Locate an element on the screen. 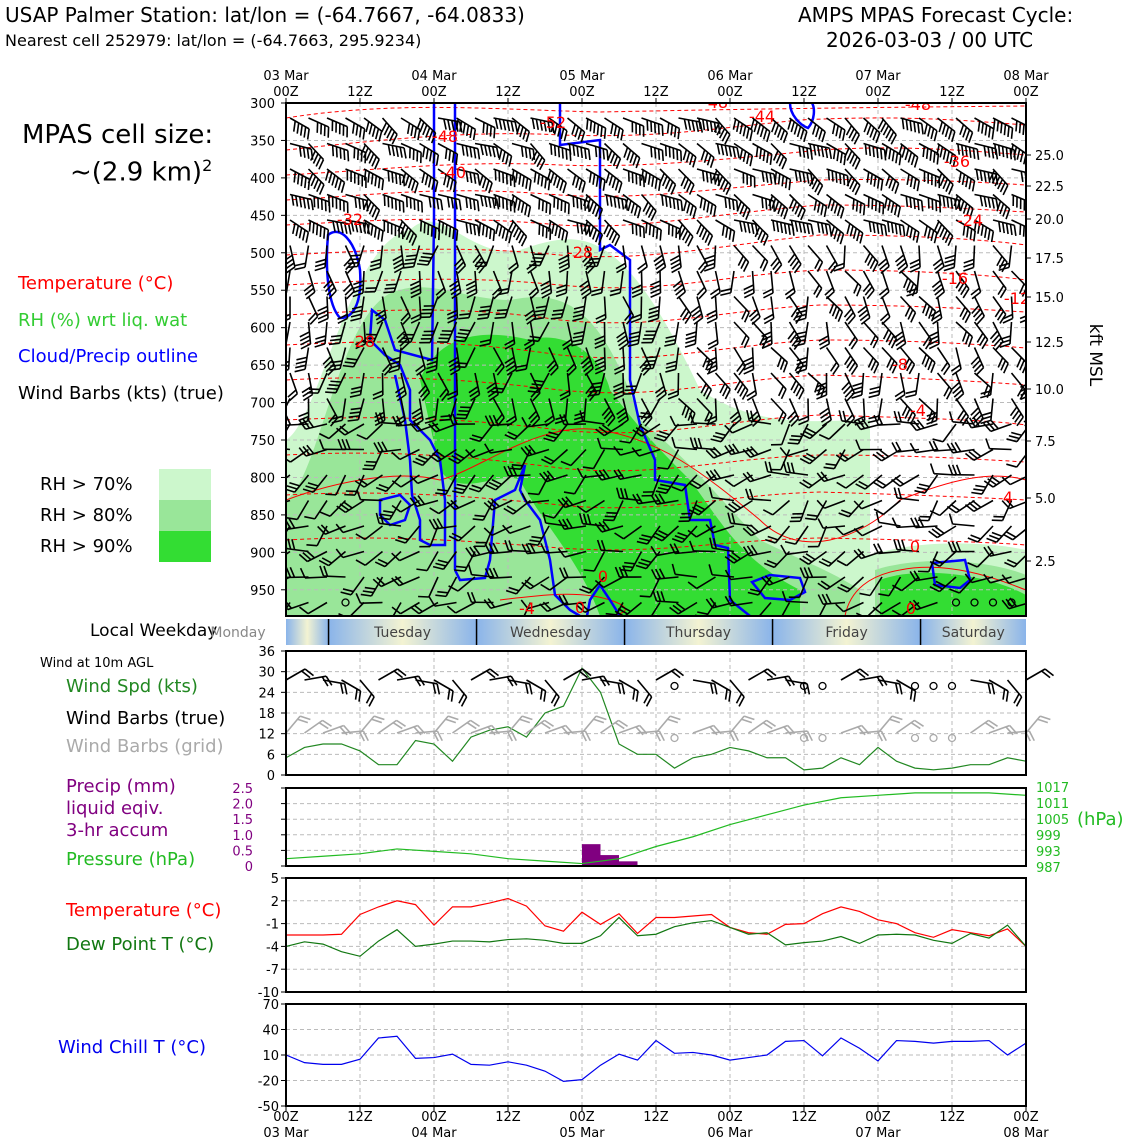 This screenshot has height=1140, width=1140. weekday-label: Thursday is located at coordinates (698, 633).